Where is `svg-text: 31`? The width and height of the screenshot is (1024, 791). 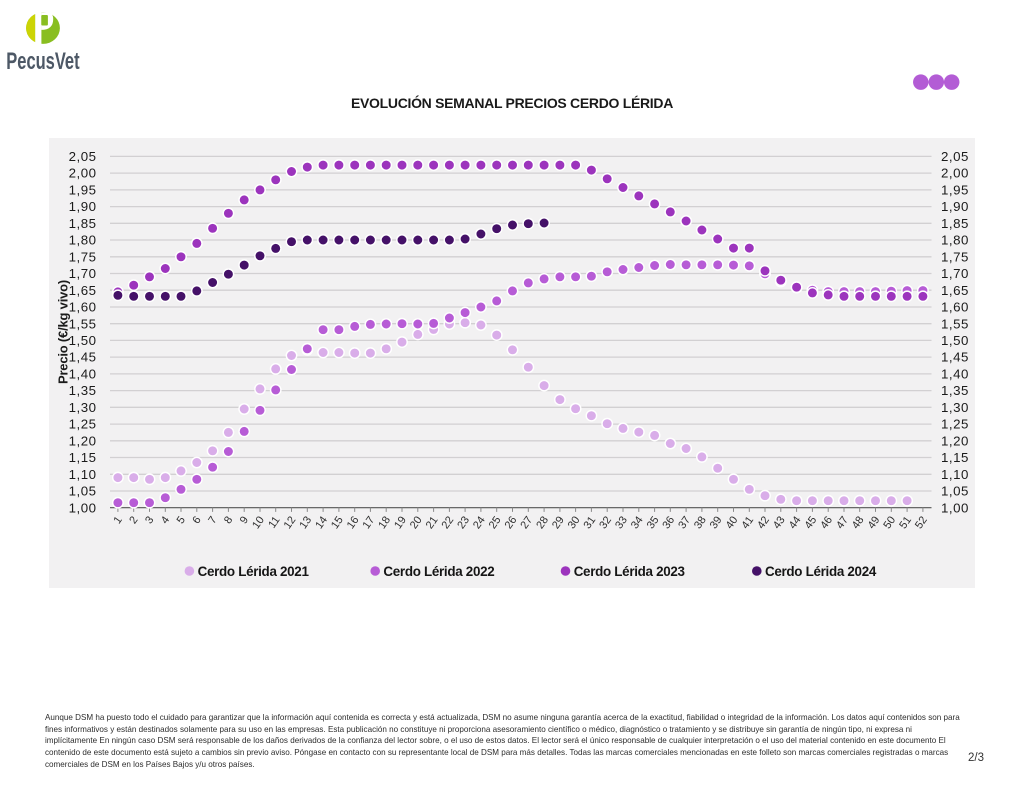
svg-text: 31 is located at coordinates (590, 522).